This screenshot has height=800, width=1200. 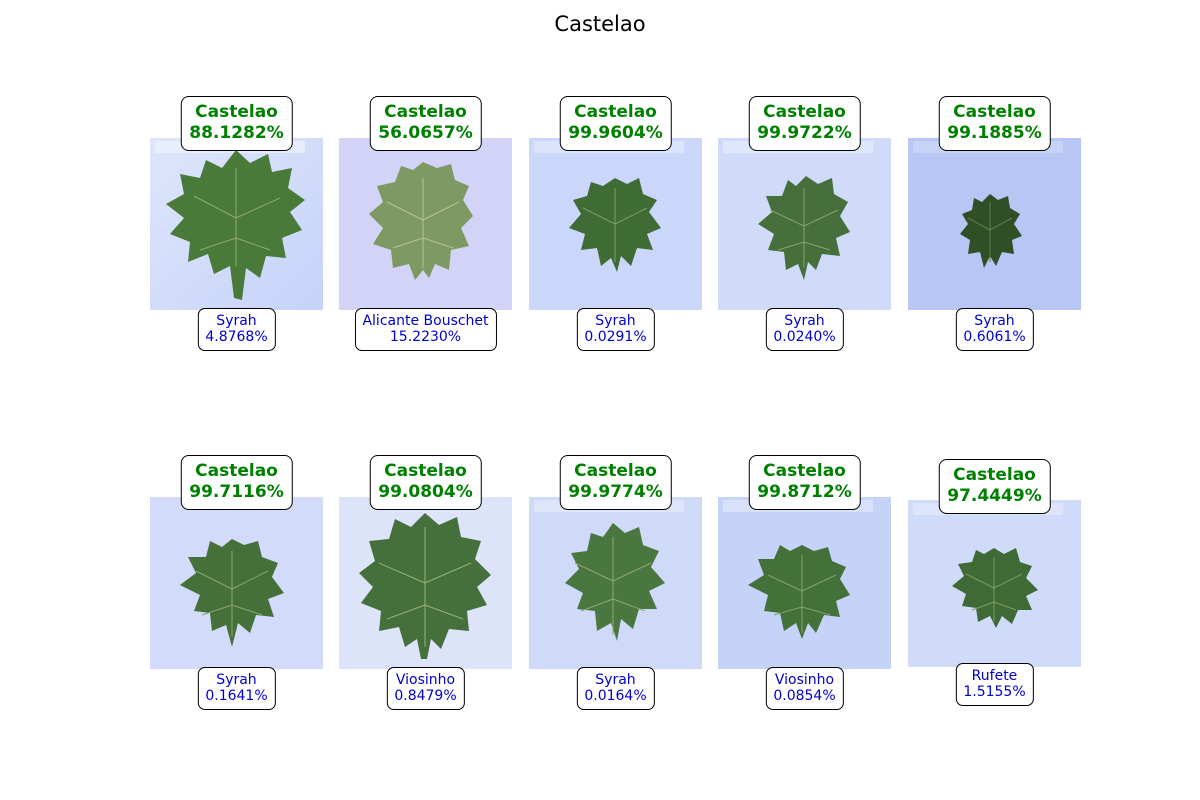 I want to click on second-prediction-box: Syrah 0.1641%, so click(x=236, y=688).